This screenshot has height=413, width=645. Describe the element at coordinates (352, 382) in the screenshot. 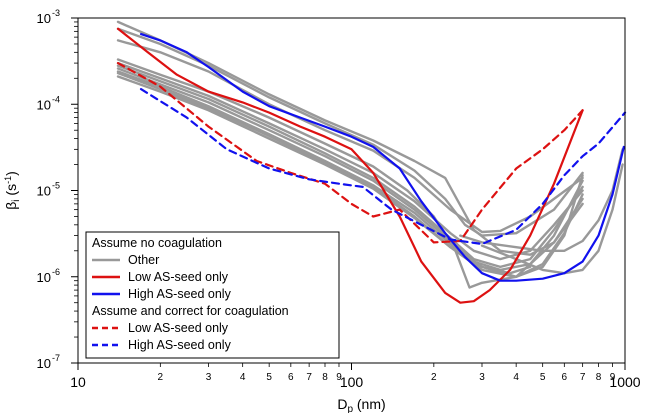

I see `x-tick-label: 100` at that location.